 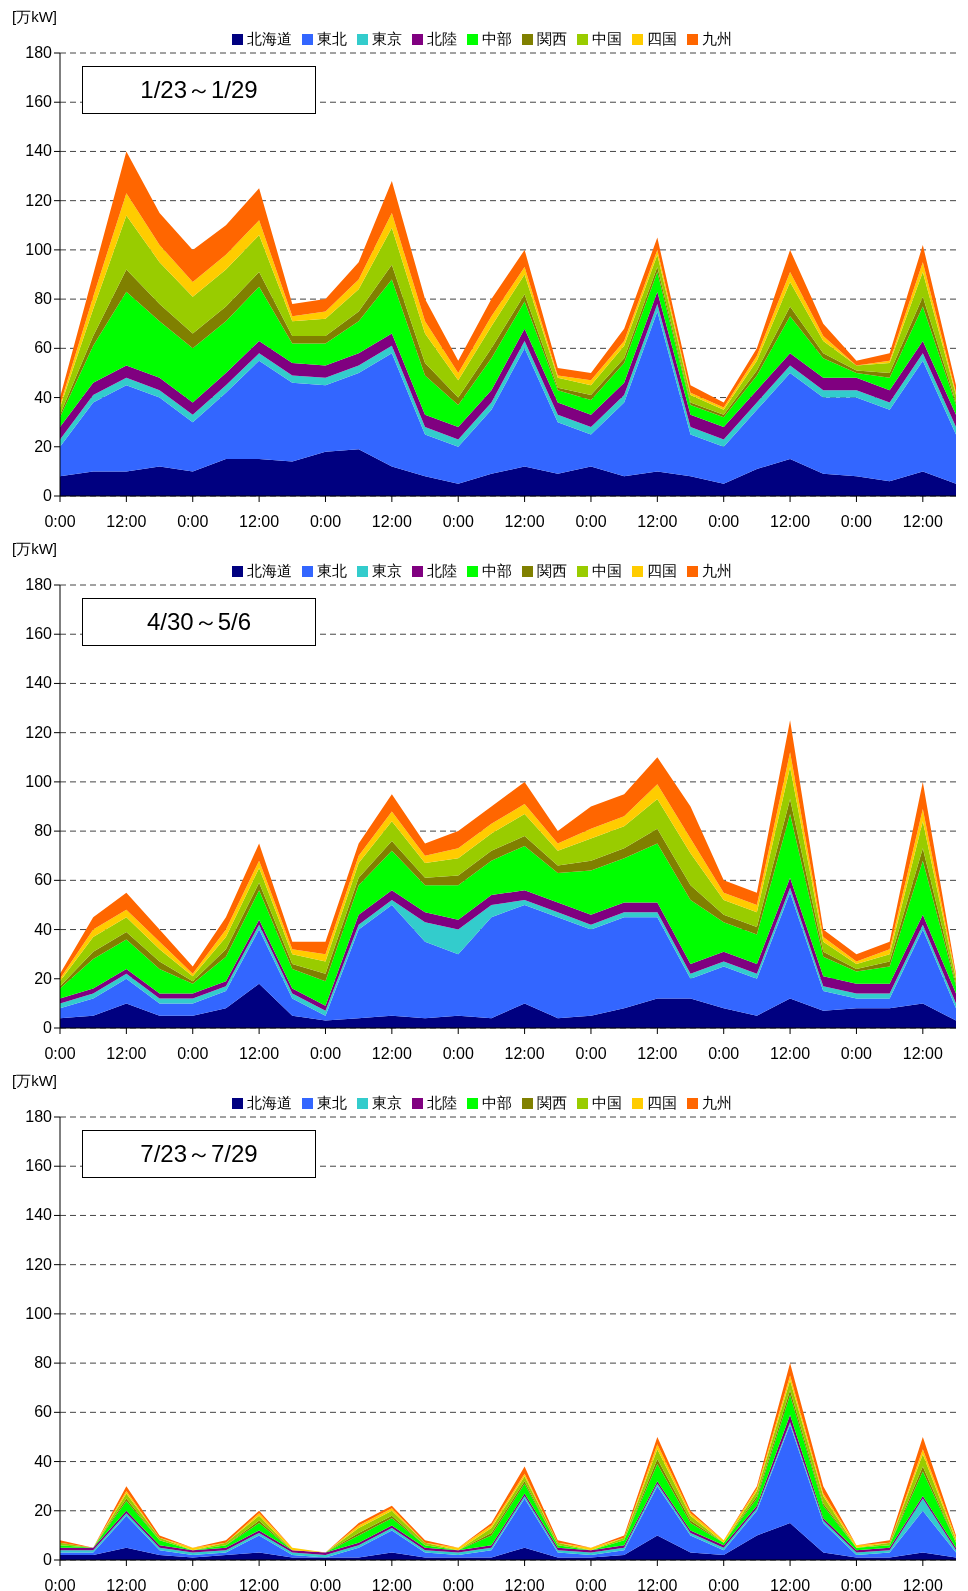 I want to click on title-frame: 1/23～1/29, so click(x=199, y=90).